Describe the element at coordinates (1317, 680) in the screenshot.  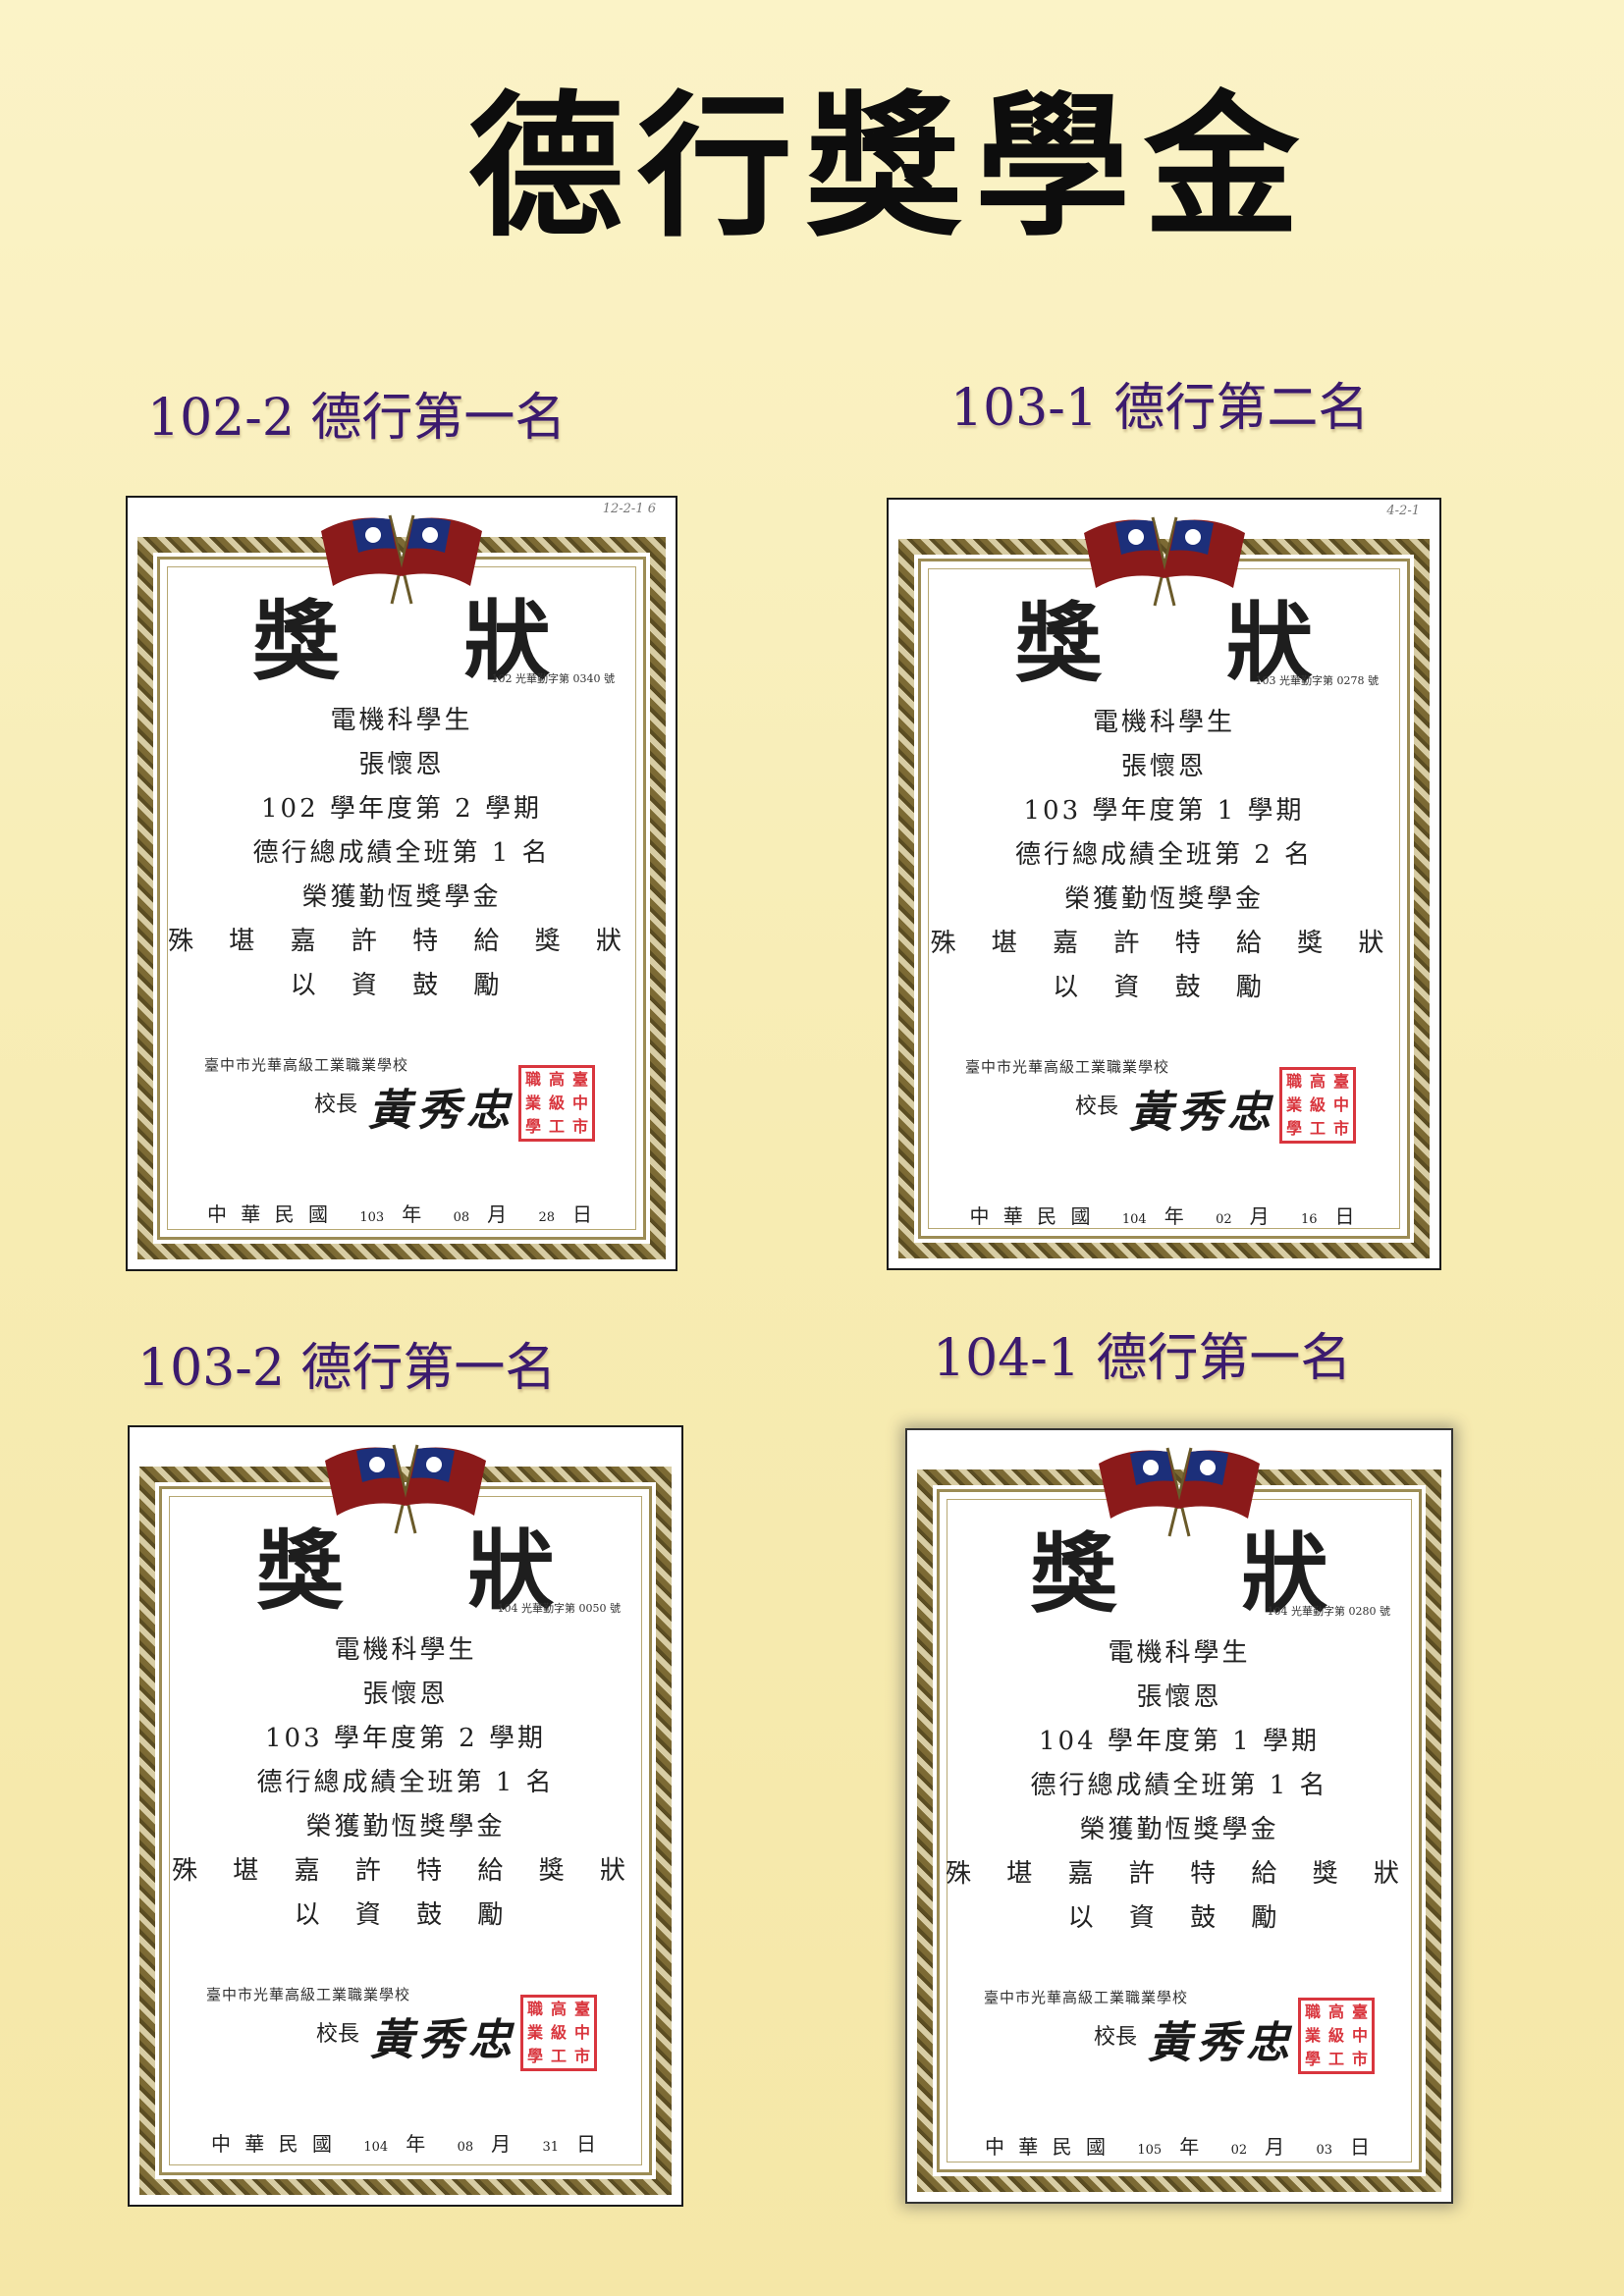
I see `serial-number: 103 光華勤字第 0278 號` at that location.